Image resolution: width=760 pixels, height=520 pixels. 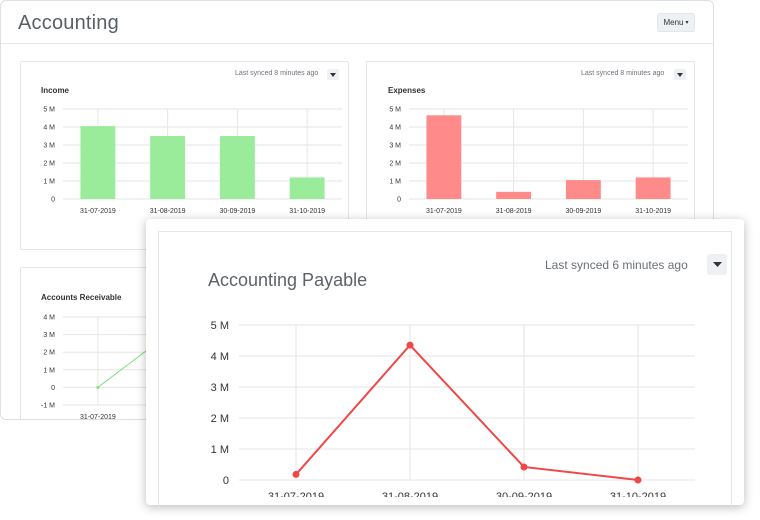 What do you see at coordinates (277, 73) in the screenshot?
I see `income-sync-status: Last synced 8 minutes ago` at bounding box center [277, 73].